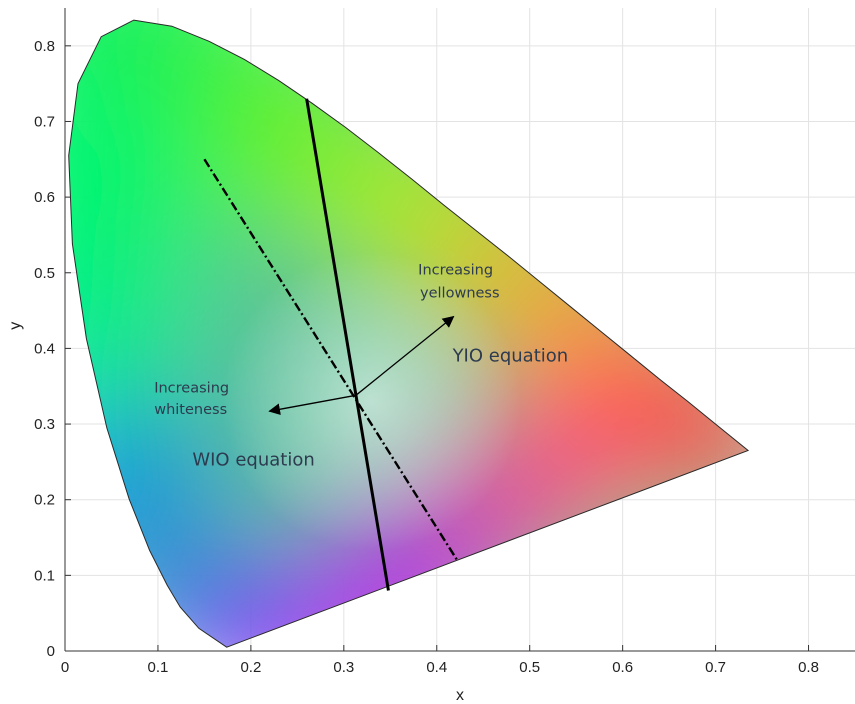  I want to click on x-tick-labels: 0 0.1 0.2 0.3 0.4 0.5 0.6 0.7 0.8, so click(440, 667).